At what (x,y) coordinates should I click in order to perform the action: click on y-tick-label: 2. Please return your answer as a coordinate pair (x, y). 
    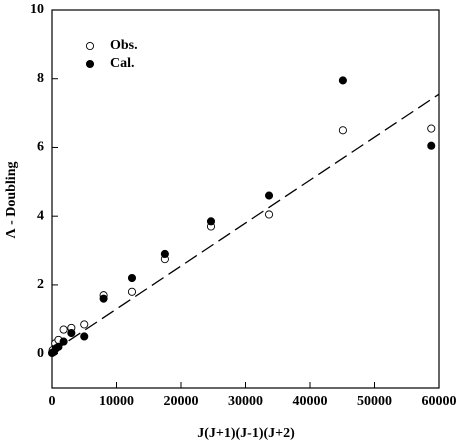
    Looking at the image, I should click on (40, 284).